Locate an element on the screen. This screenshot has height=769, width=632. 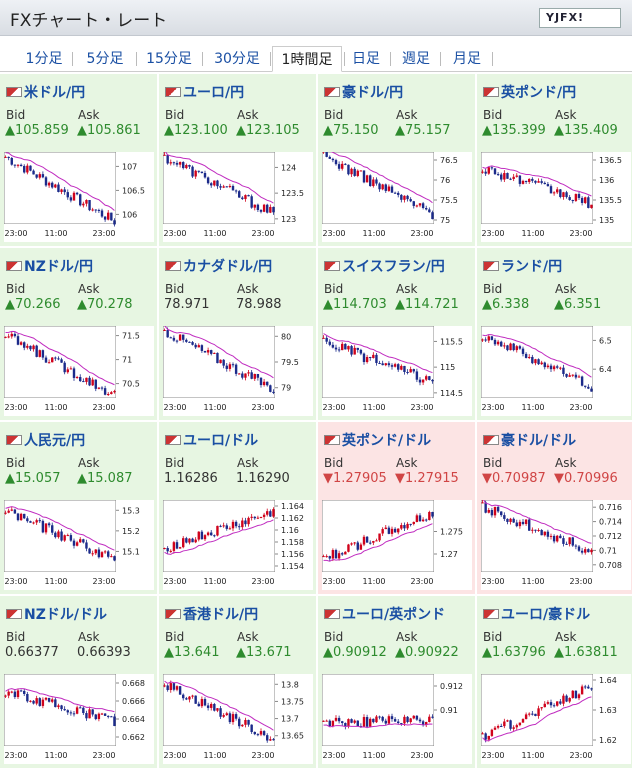
pair-name: カナダドル/円 is located at coordinates (218, 266).